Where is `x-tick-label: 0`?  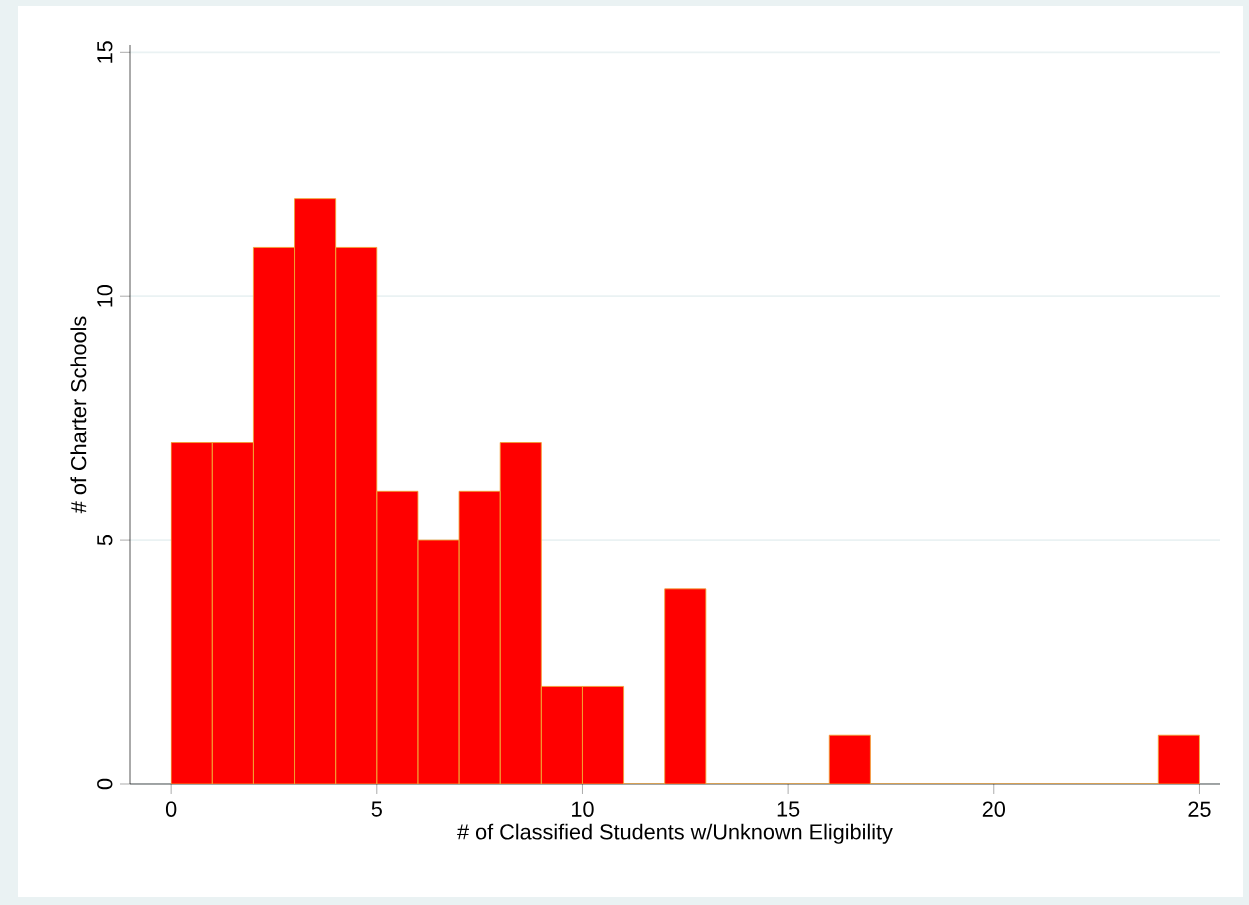 x-tick-label: 0 is located at coordinates (171, 809).